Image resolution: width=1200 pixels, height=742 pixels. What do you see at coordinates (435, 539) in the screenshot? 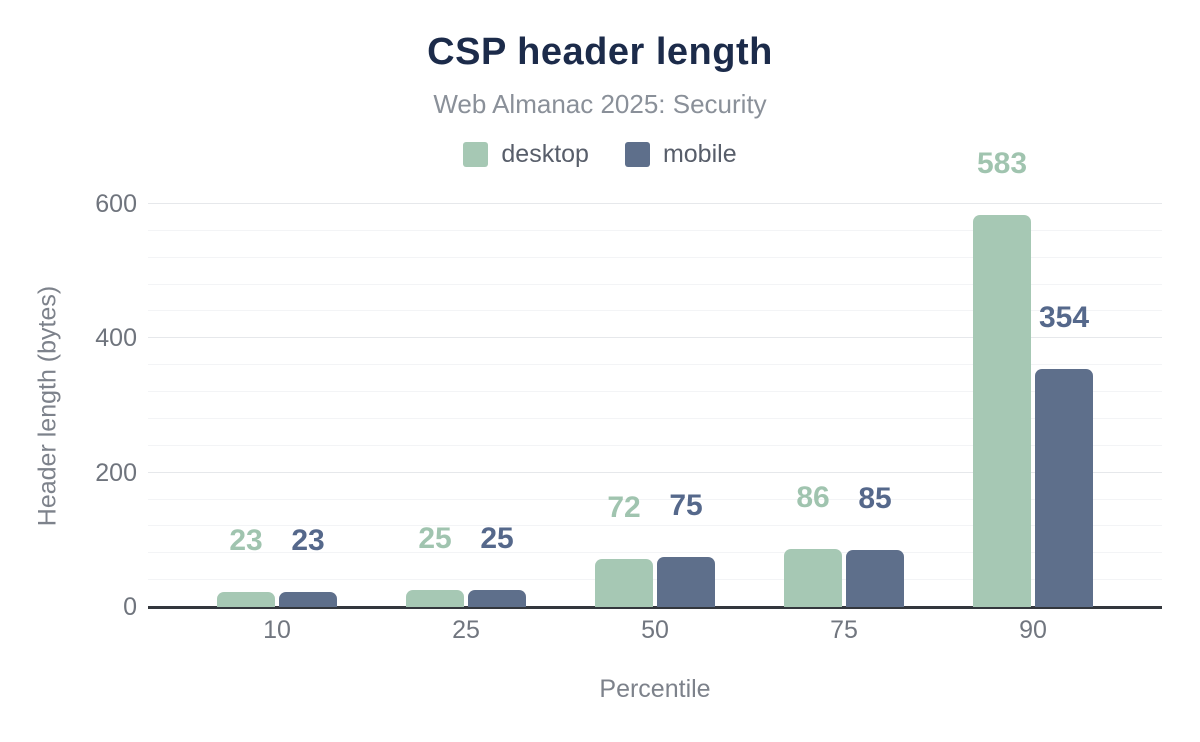
I see `bar-value-desktop-p25: 25` at bounding box center [435, 539].